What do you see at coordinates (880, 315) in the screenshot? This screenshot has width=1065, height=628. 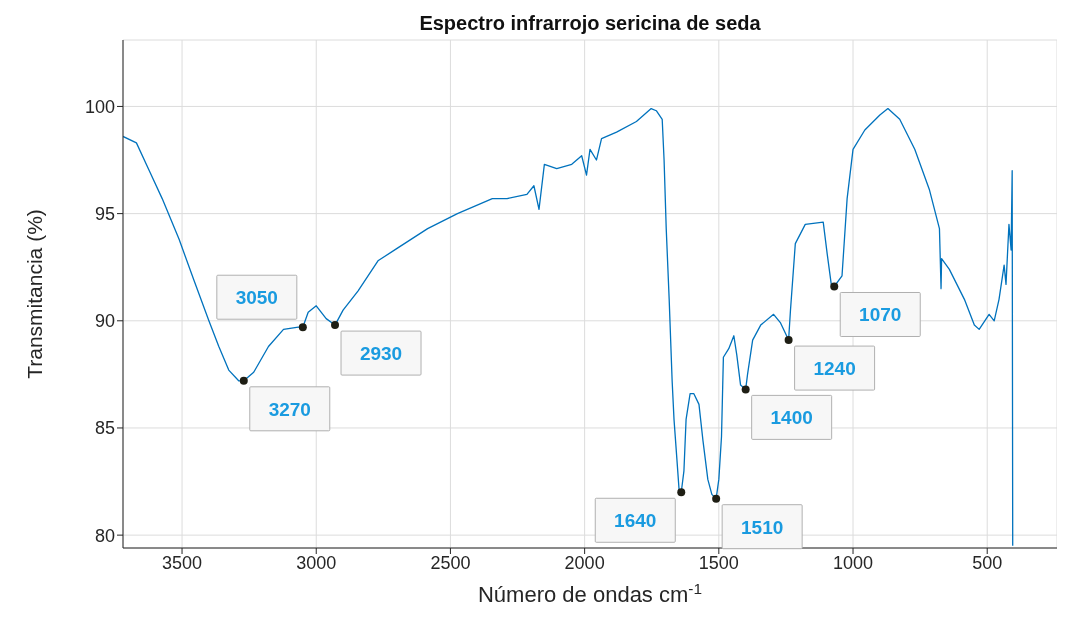 I see `annotation: 1070` at bounding box center [880, 315].